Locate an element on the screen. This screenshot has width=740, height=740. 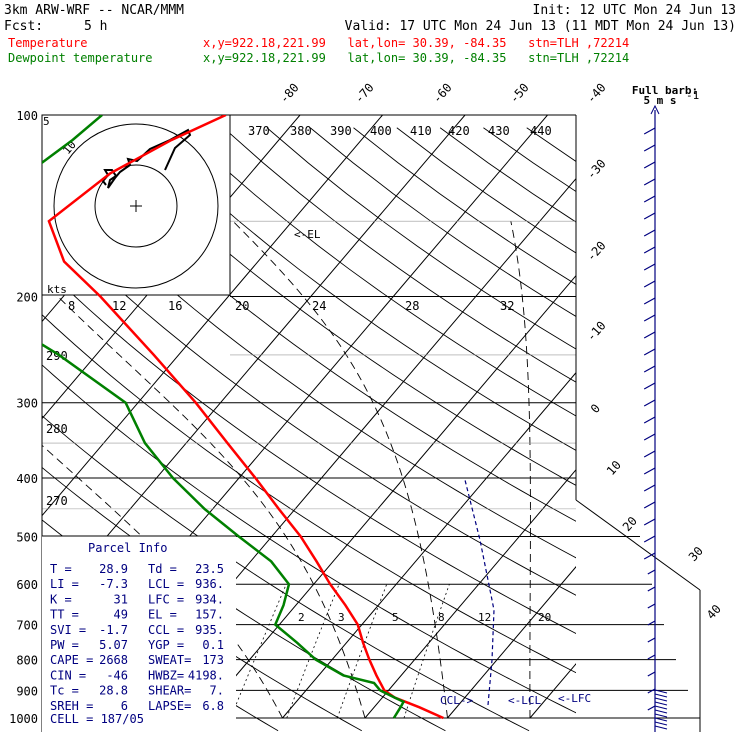
theta-label-400: 400 is located at coordinates (381, 131).